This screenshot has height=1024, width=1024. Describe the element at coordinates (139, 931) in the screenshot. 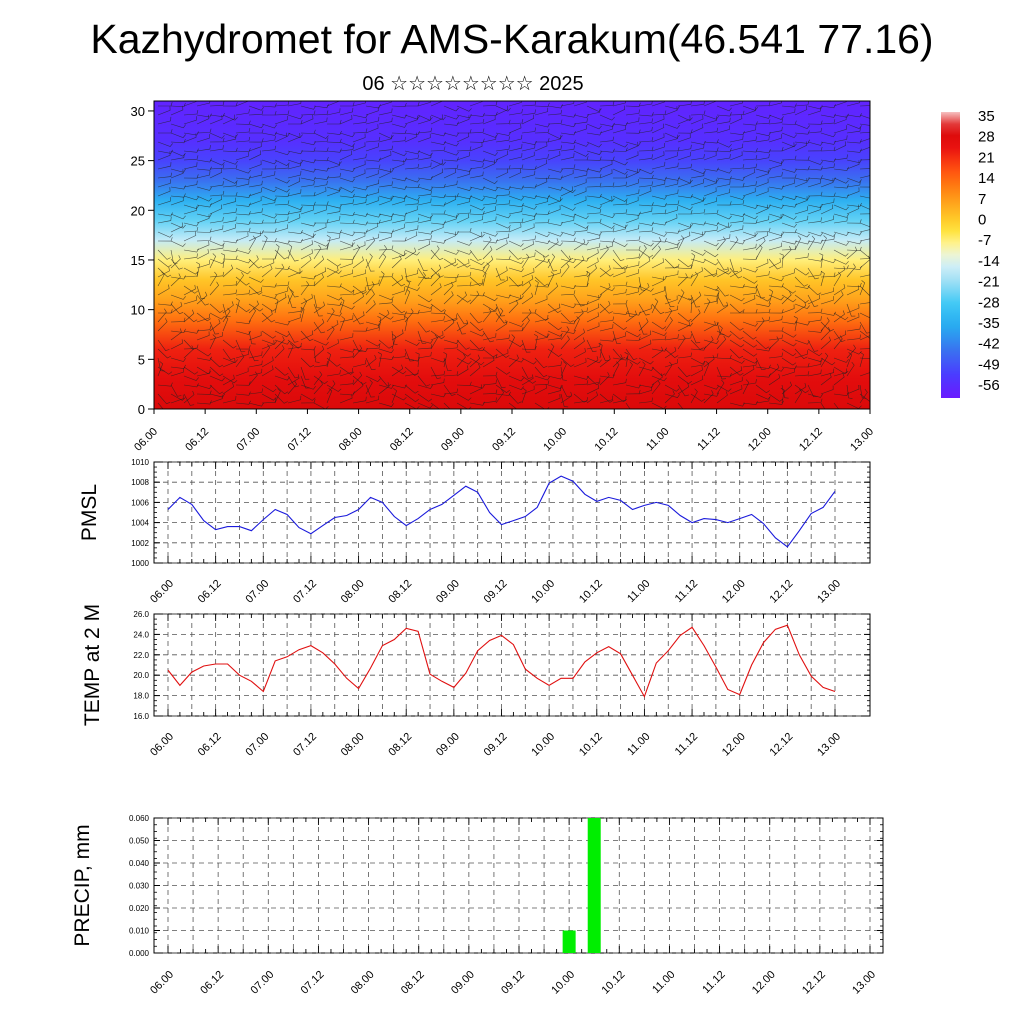

I see `y-tick-label: 0.010` at that location.